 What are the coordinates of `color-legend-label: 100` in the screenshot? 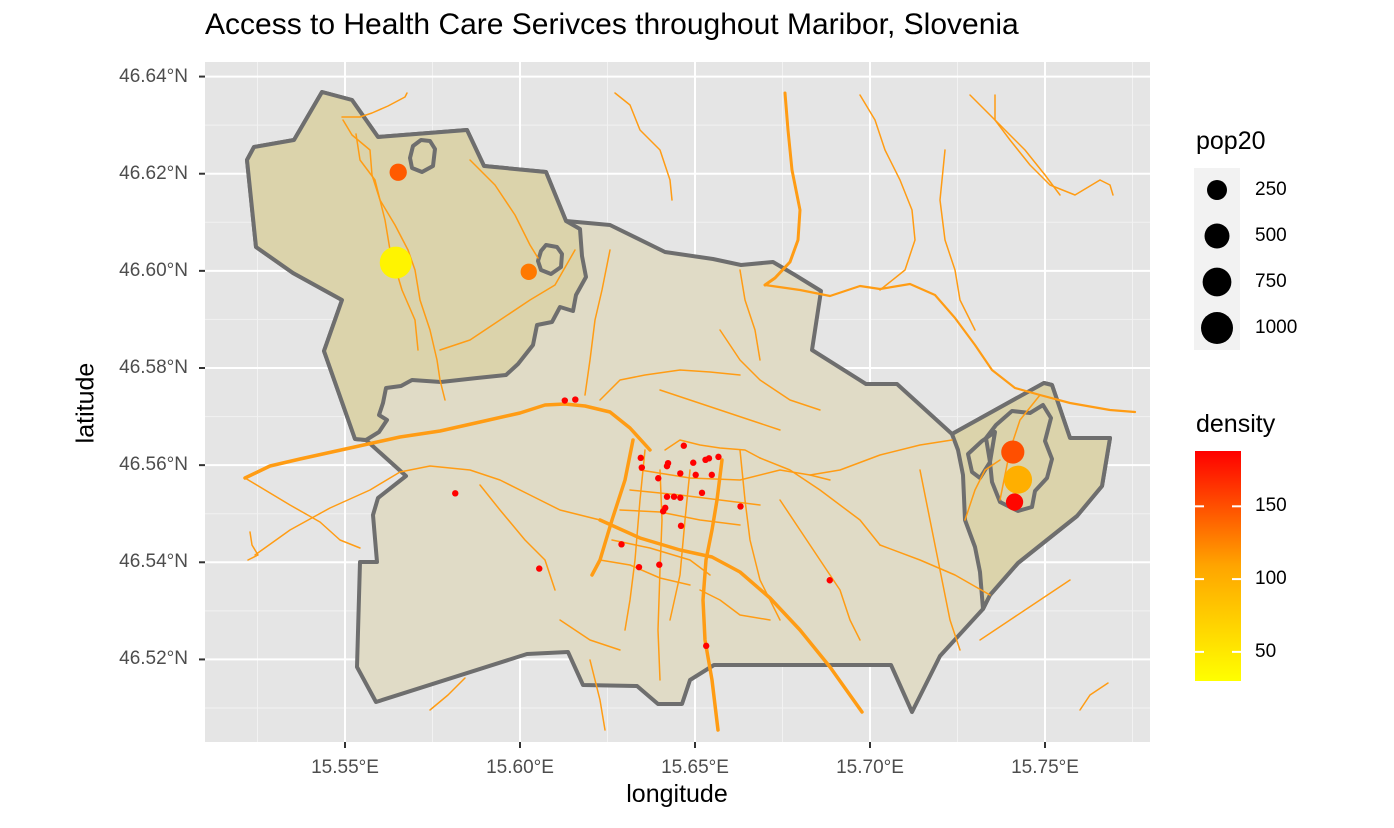 It's located at (1271, 579).